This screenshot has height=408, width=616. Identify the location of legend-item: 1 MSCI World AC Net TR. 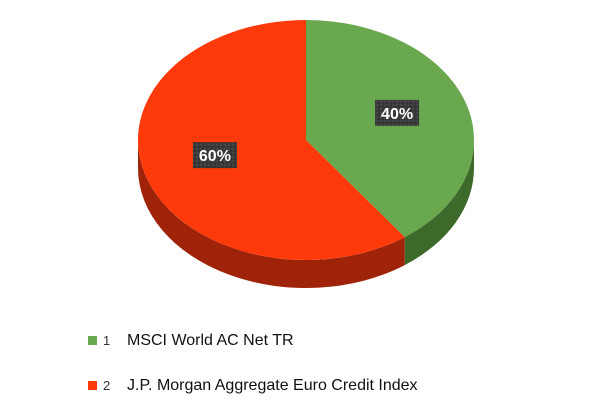
(253, 340).